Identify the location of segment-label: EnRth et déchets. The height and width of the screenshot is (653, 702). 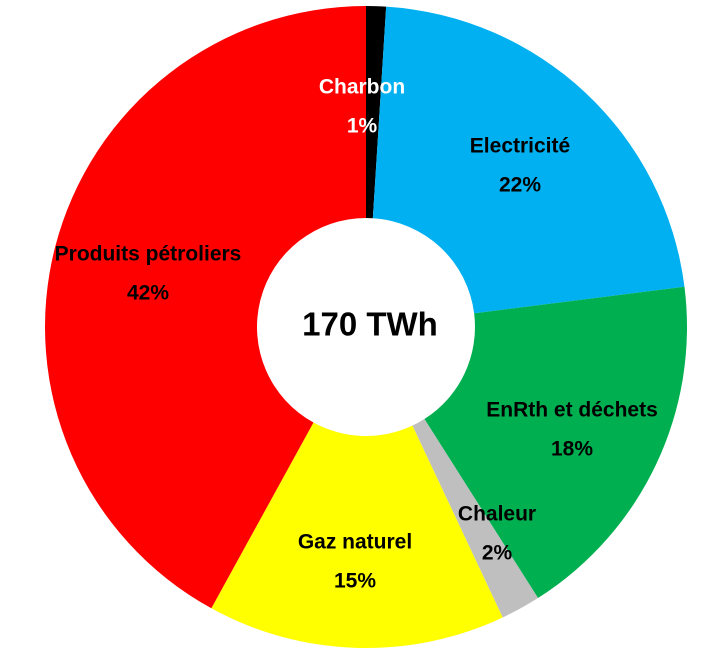
(572, 410).